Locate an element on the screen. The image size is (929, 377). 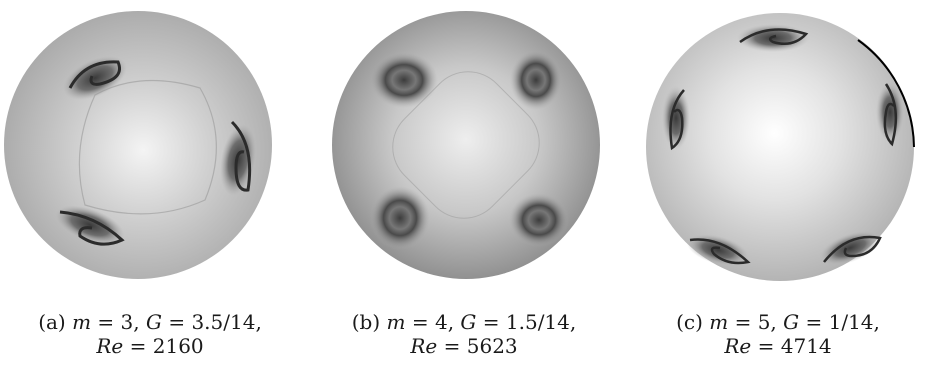
g-value: = 1.5/14, is located at coordinates (529, 322).